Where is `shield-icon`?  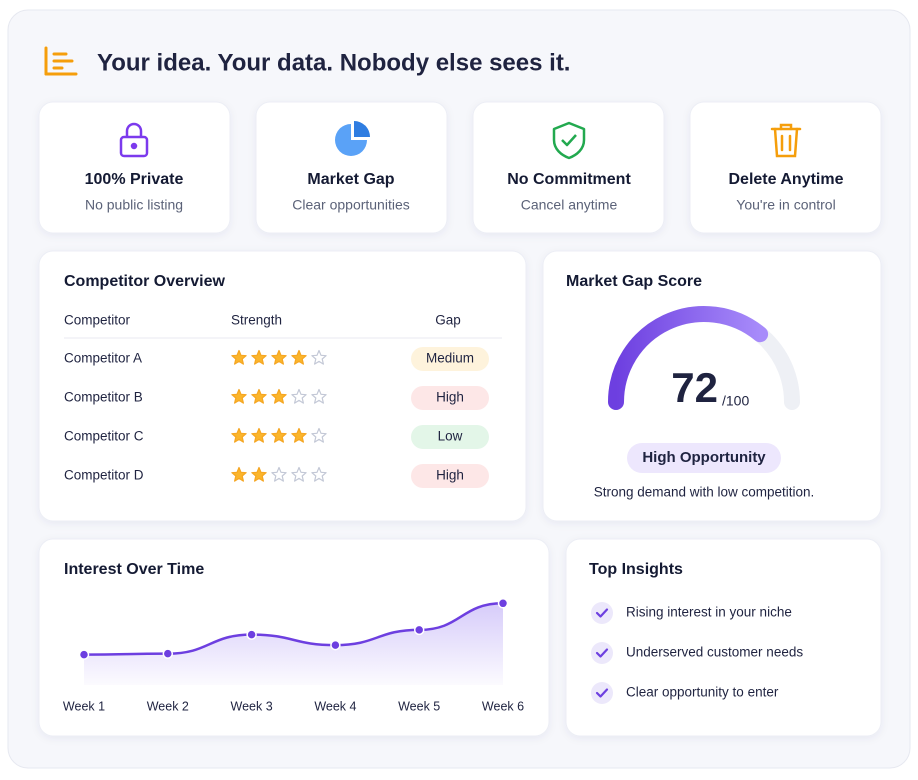
shield-icon is located at coordinates (569, 140).